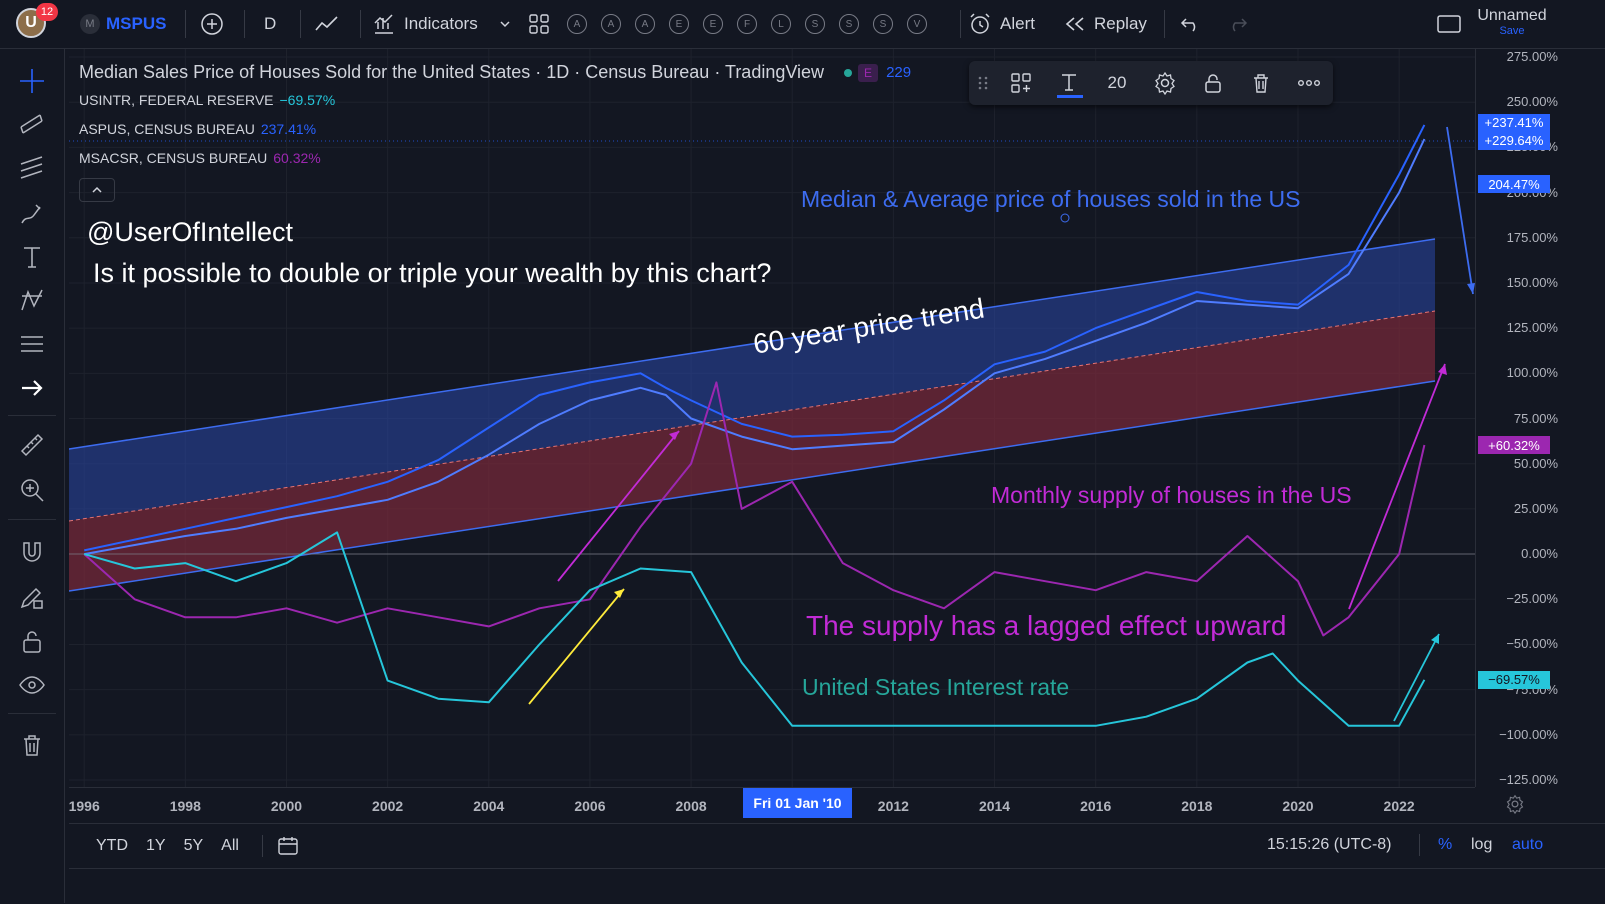 This screenshot has width=1605, height=904. I want to click on time-axis-tick: 2006, so click(590, 806).